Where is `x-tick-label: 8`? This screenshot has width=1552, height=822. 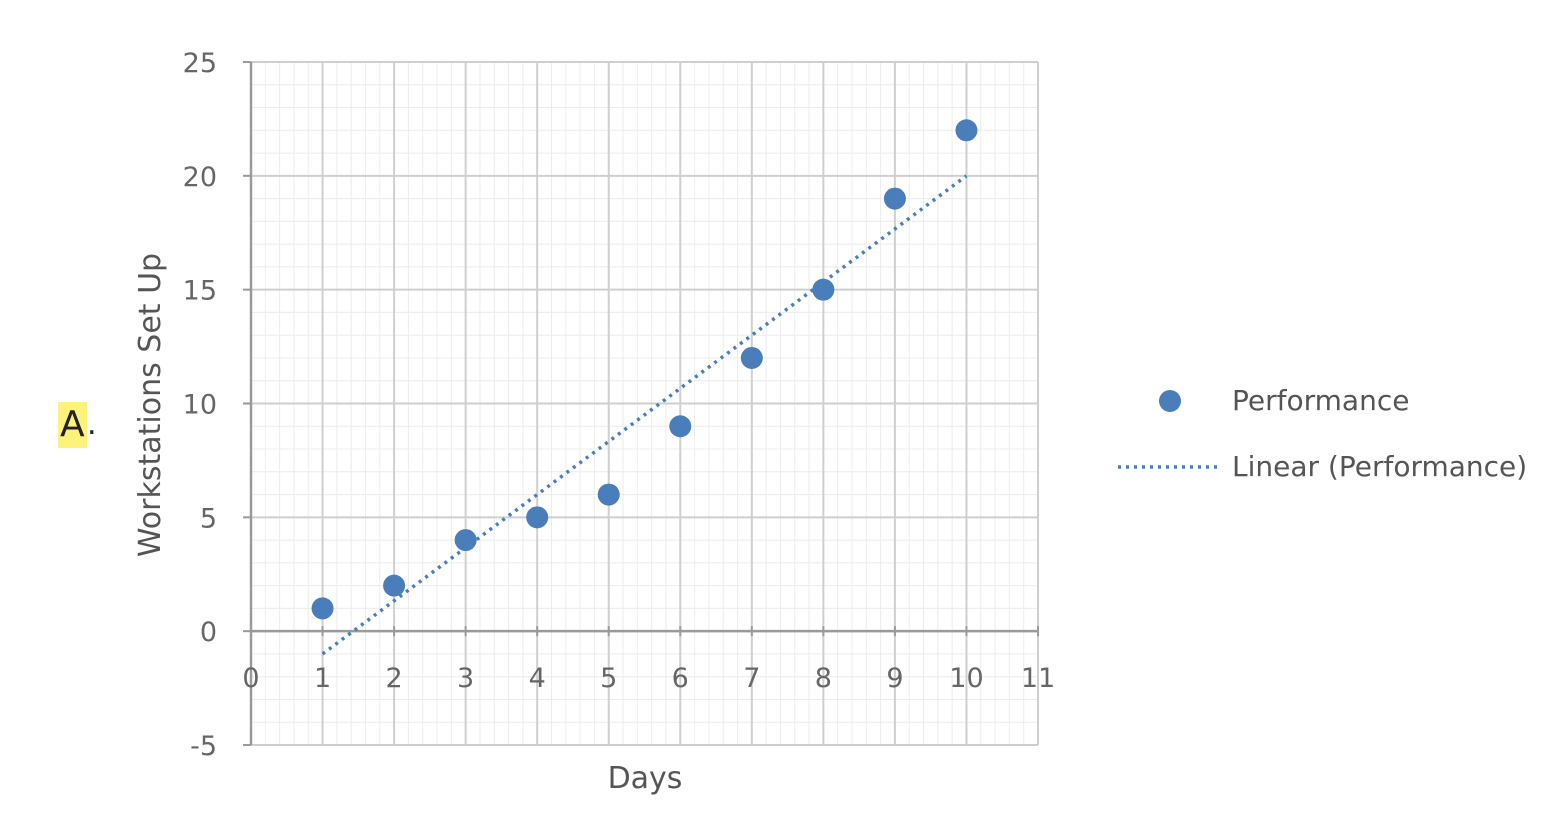 x-tick-label: 8 is located at coordinates (823, 678).